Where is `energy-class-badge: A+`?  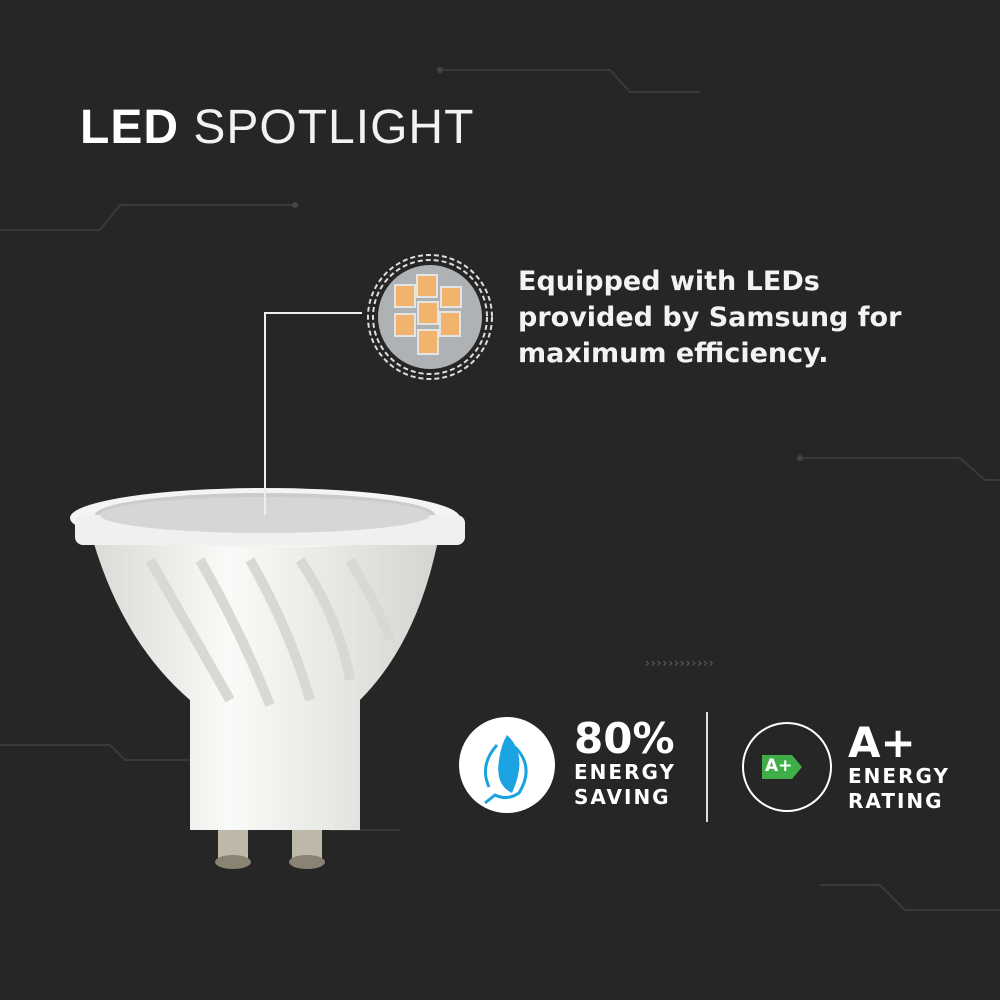 energy-class-badge: A+ is located at coordinates (779, 766).